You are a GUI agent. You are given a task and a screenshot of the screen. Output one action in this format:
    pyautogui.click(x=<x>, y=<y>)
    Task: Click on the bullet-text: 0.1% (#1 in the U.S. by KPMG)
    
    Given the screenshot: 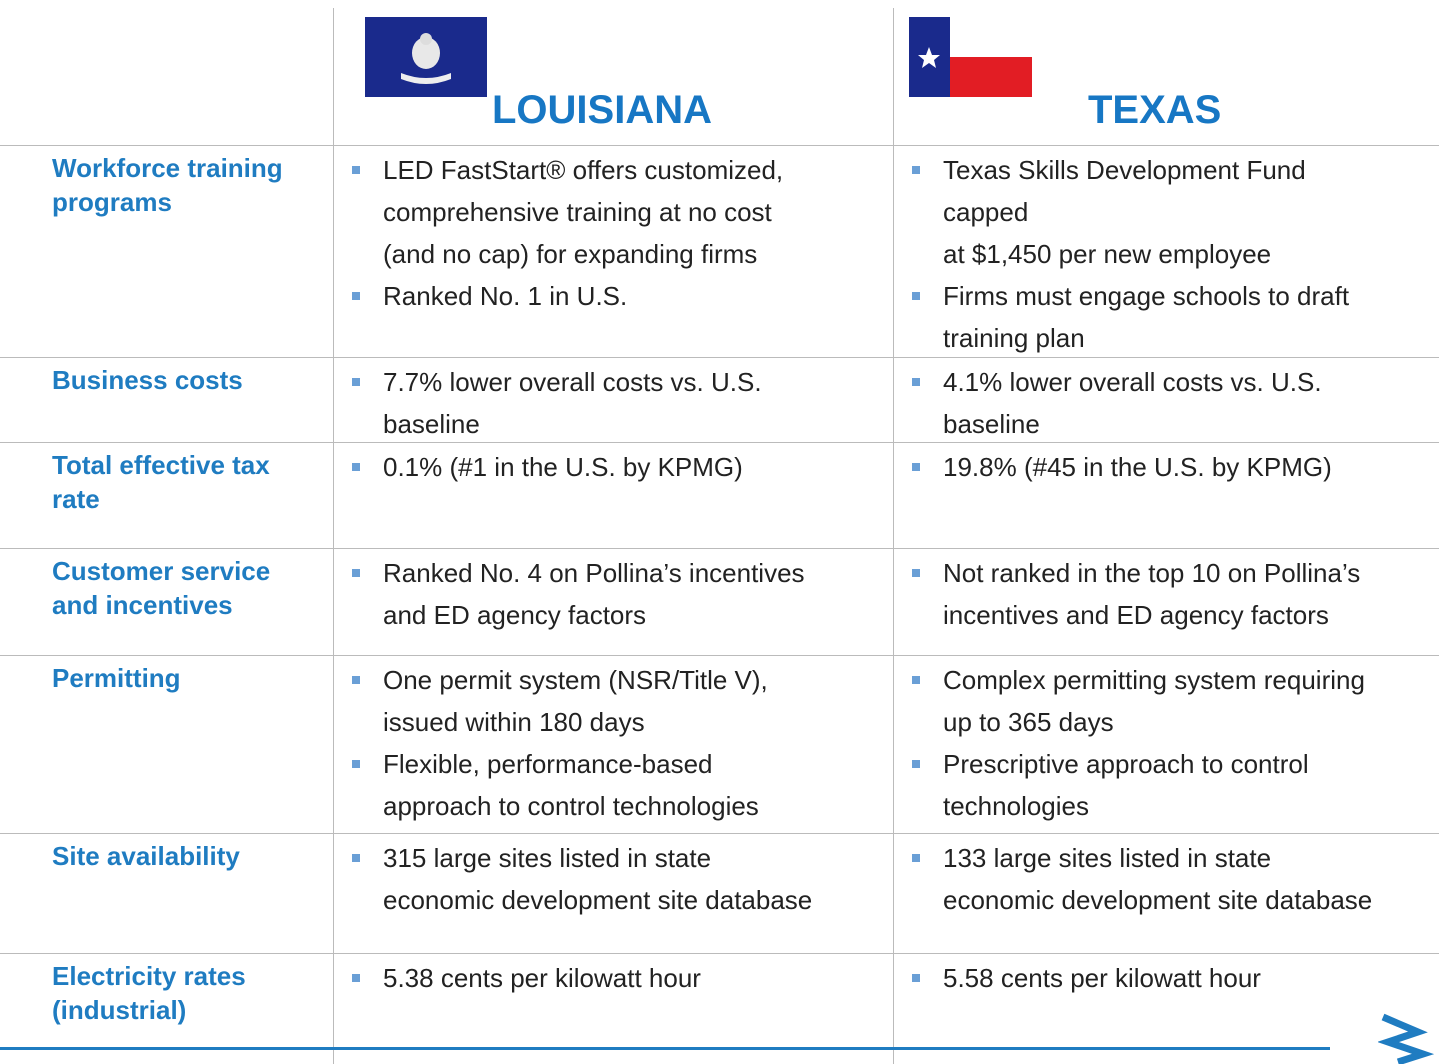 What is the action you would take?
    pyautogui.click(x=563, y=467)
    